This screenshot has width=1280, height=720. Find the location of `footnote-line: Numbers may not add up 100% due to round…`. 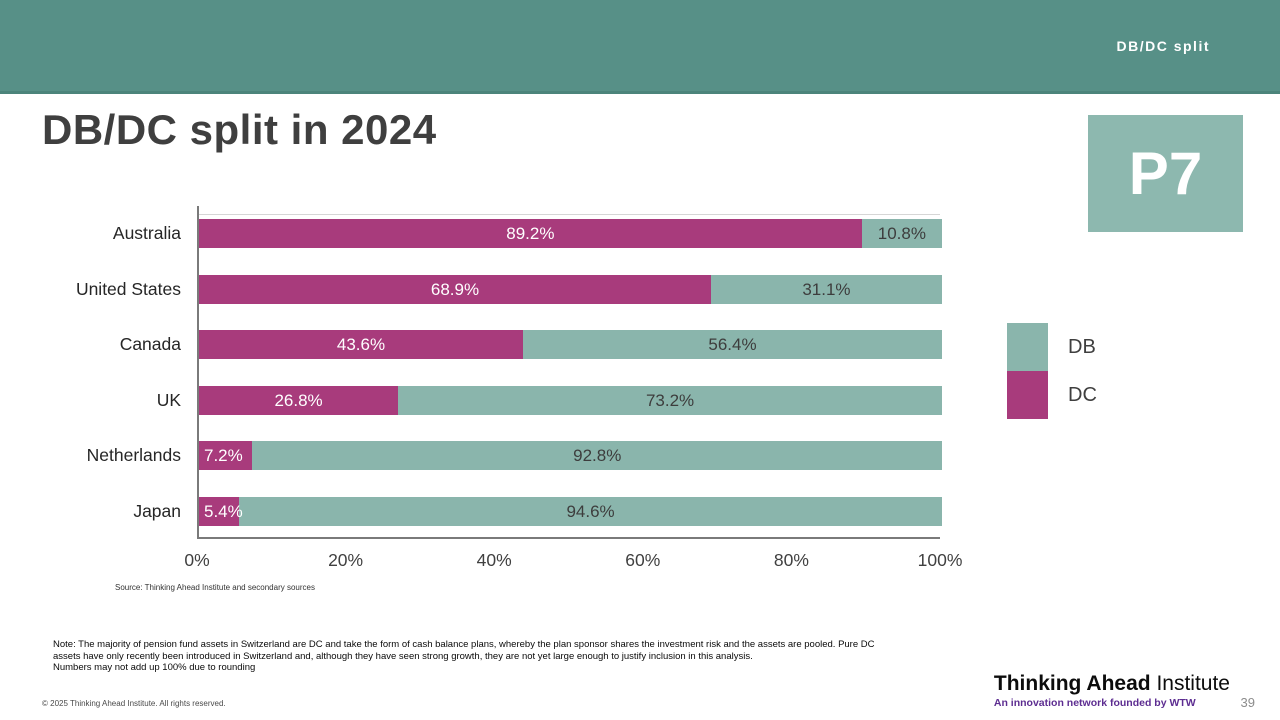

footnote-line: Numbers may not add up 100% due to round… is located at coordinates (154, 667).